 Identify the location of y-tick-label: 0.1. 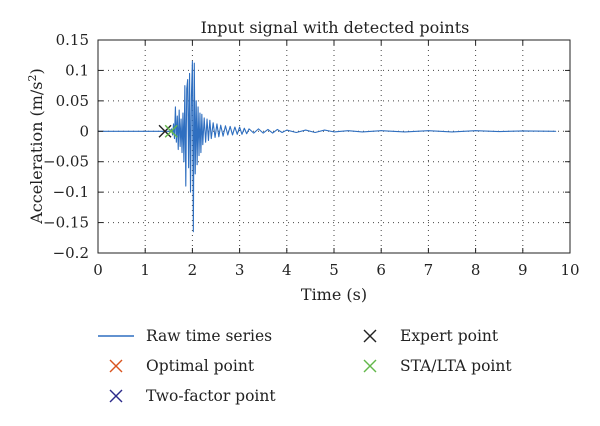
(77, 70).